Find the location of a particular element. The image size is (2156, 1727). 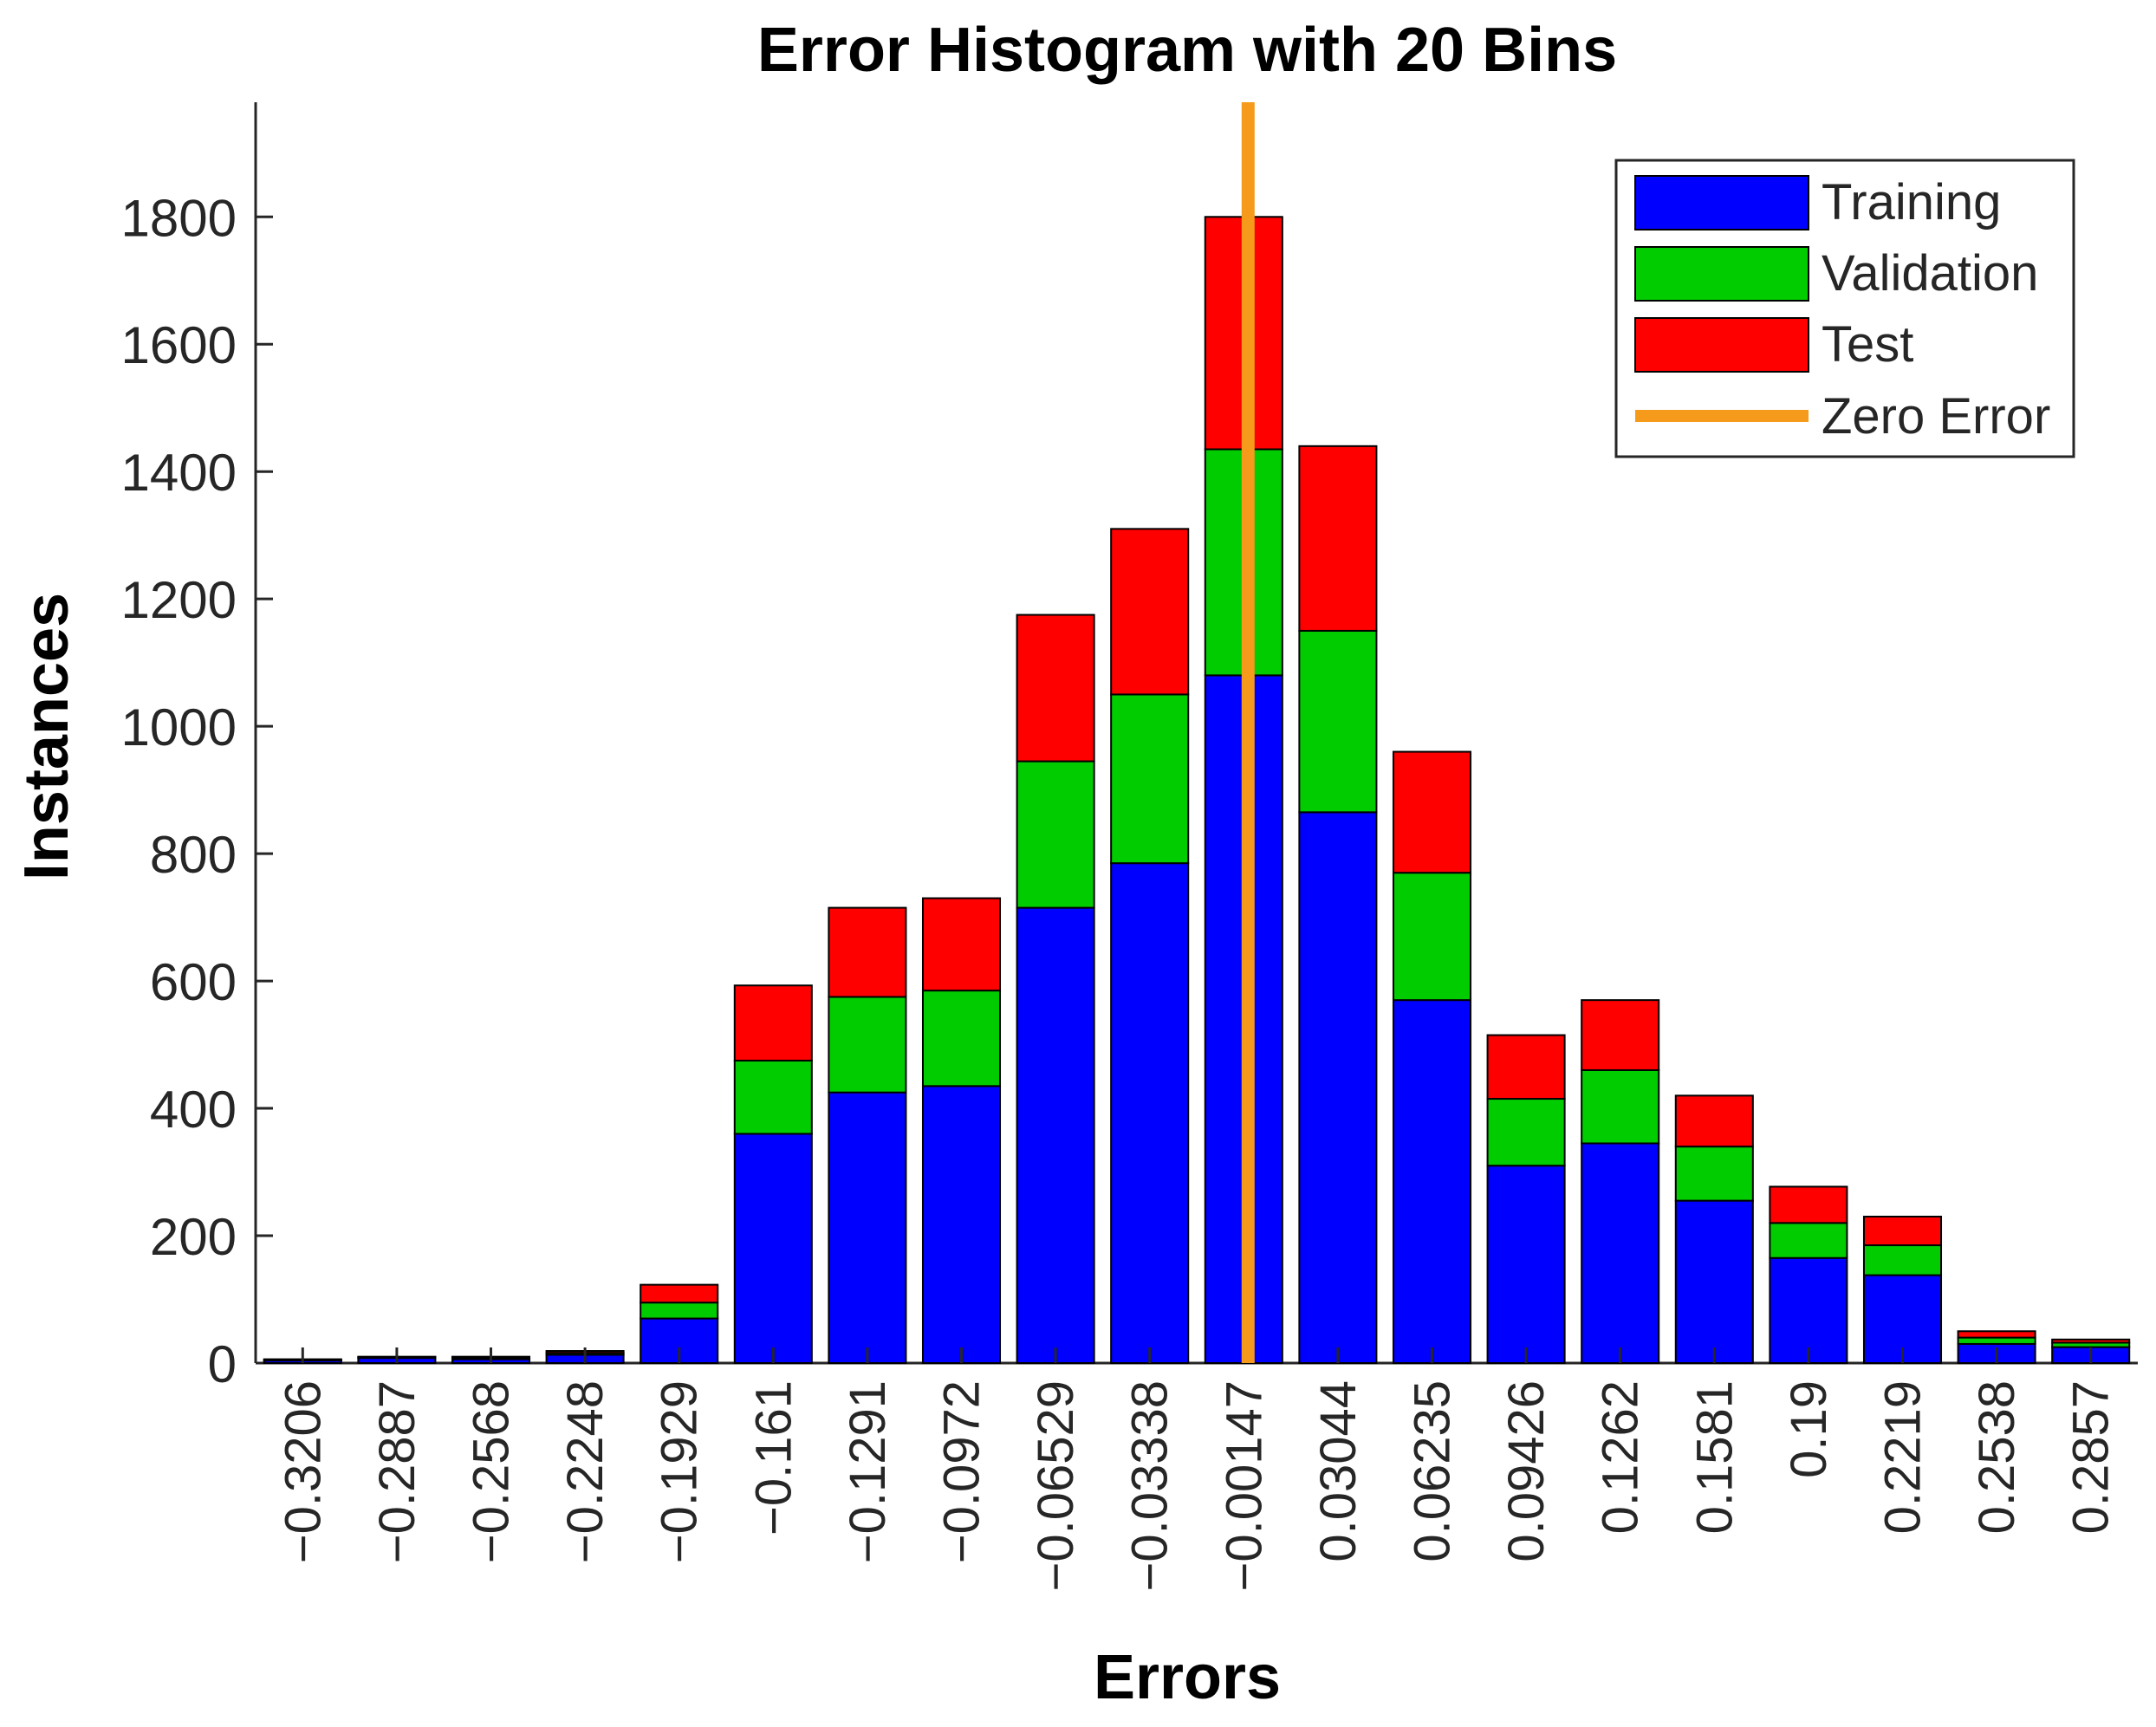

y-tick-label: 800 is located at coordinates (193, 855).